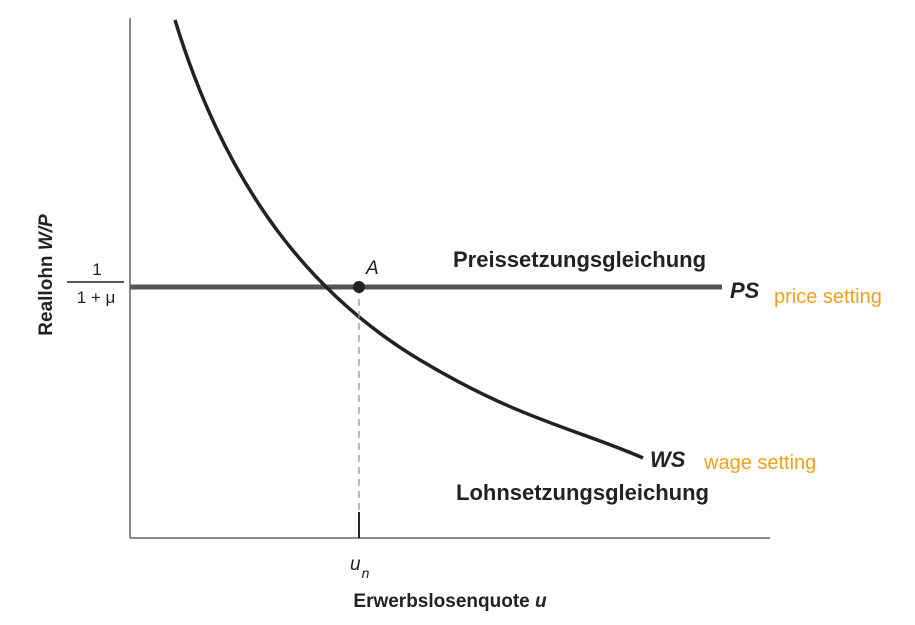 This screenshot has height=625, width=915. What do you see at coordinates (372, 268) in the screenshot?
I see `point-label: A` at bounding box center [372, 268].